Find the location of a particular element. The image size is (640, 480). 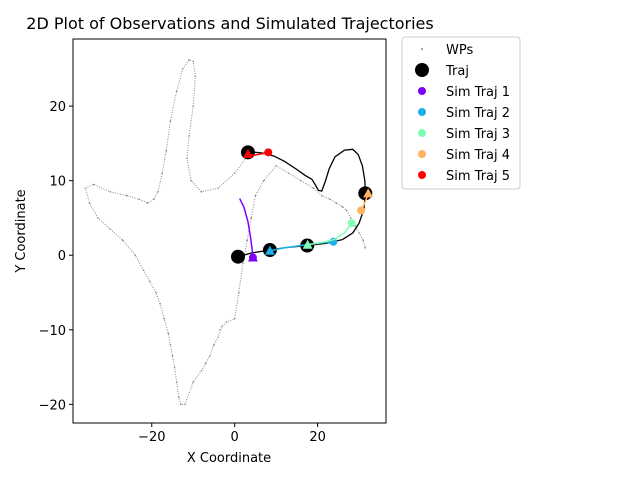

legend-label-sim-traj-1: Sim Traj 1 is located at coordinates (478, 92).